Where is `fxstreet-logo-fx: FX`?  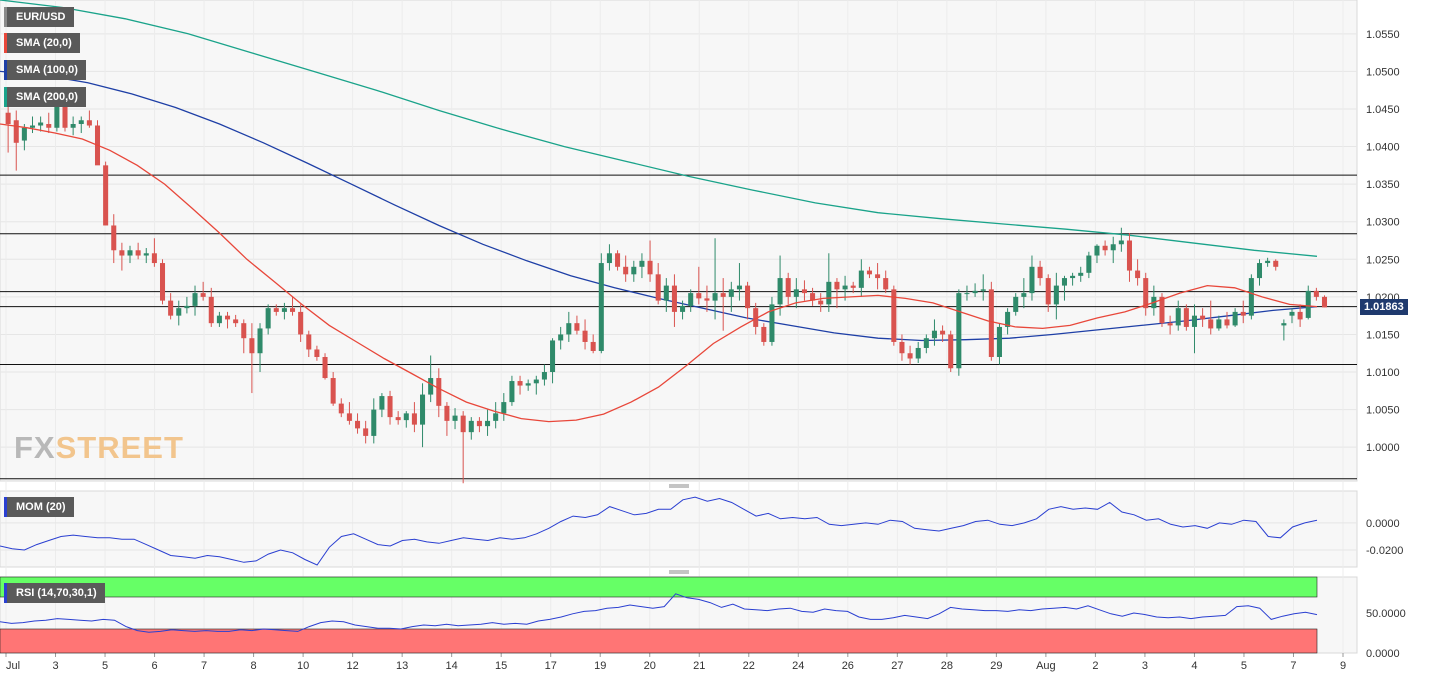
fxstreet-logo-fx: FX is located at coordinates (35, 447).